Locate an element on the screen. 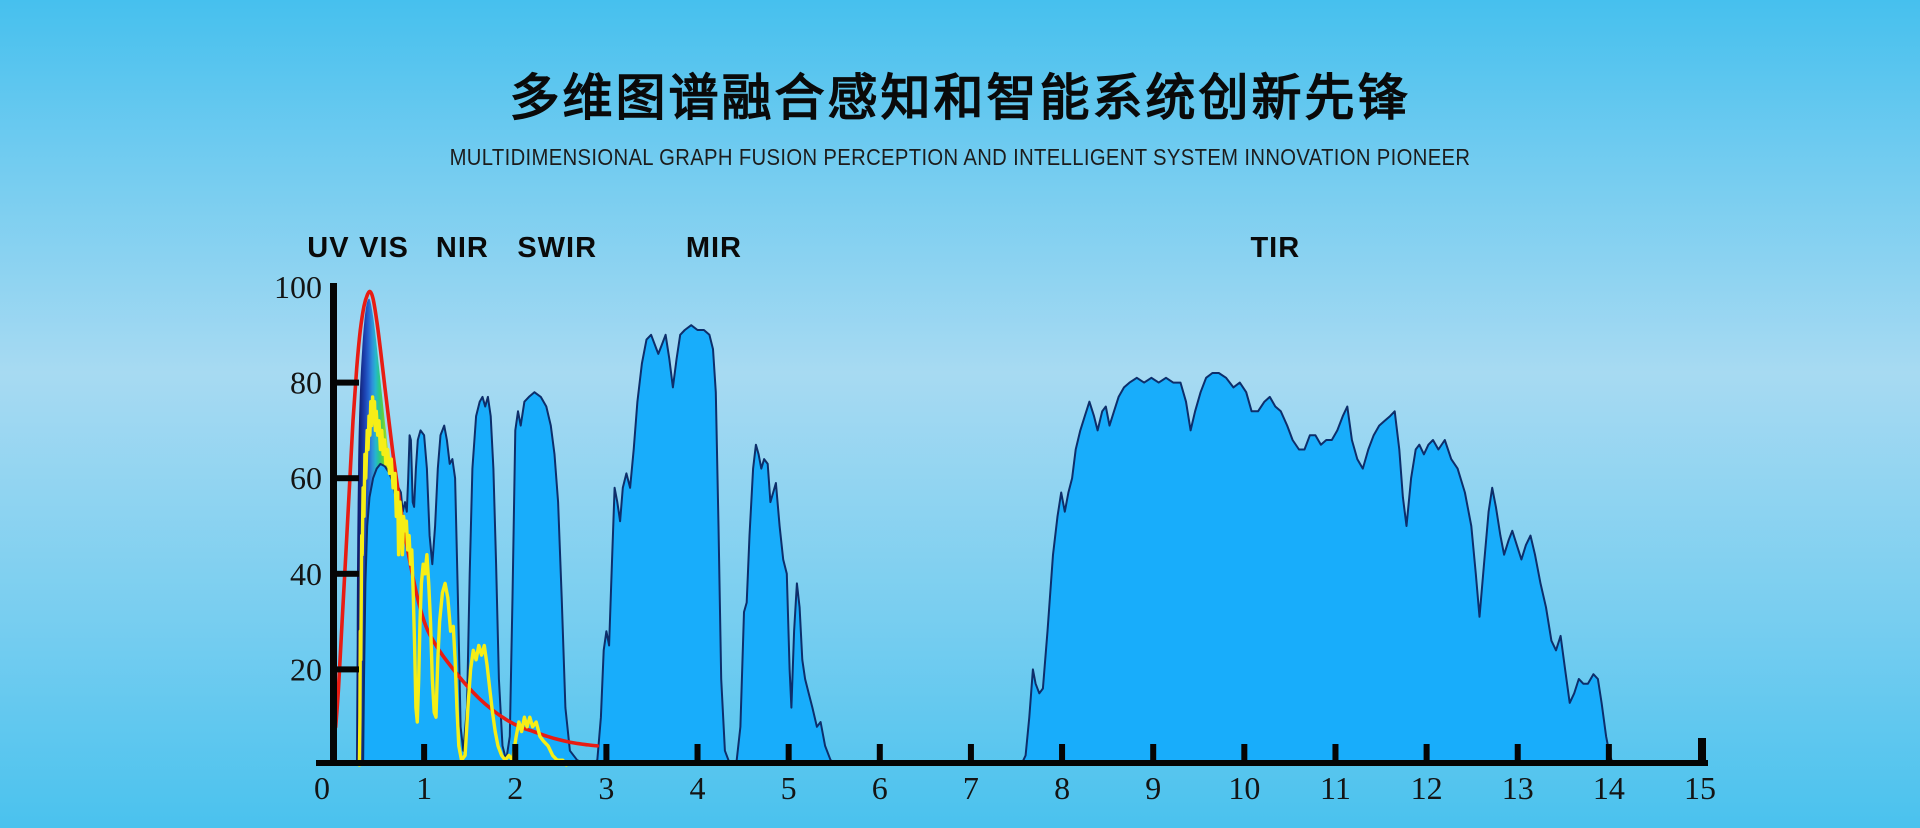 The width and height of the screenshot is (1920, 828). x-tick-label: 7 is located at coordinates (971, 788).